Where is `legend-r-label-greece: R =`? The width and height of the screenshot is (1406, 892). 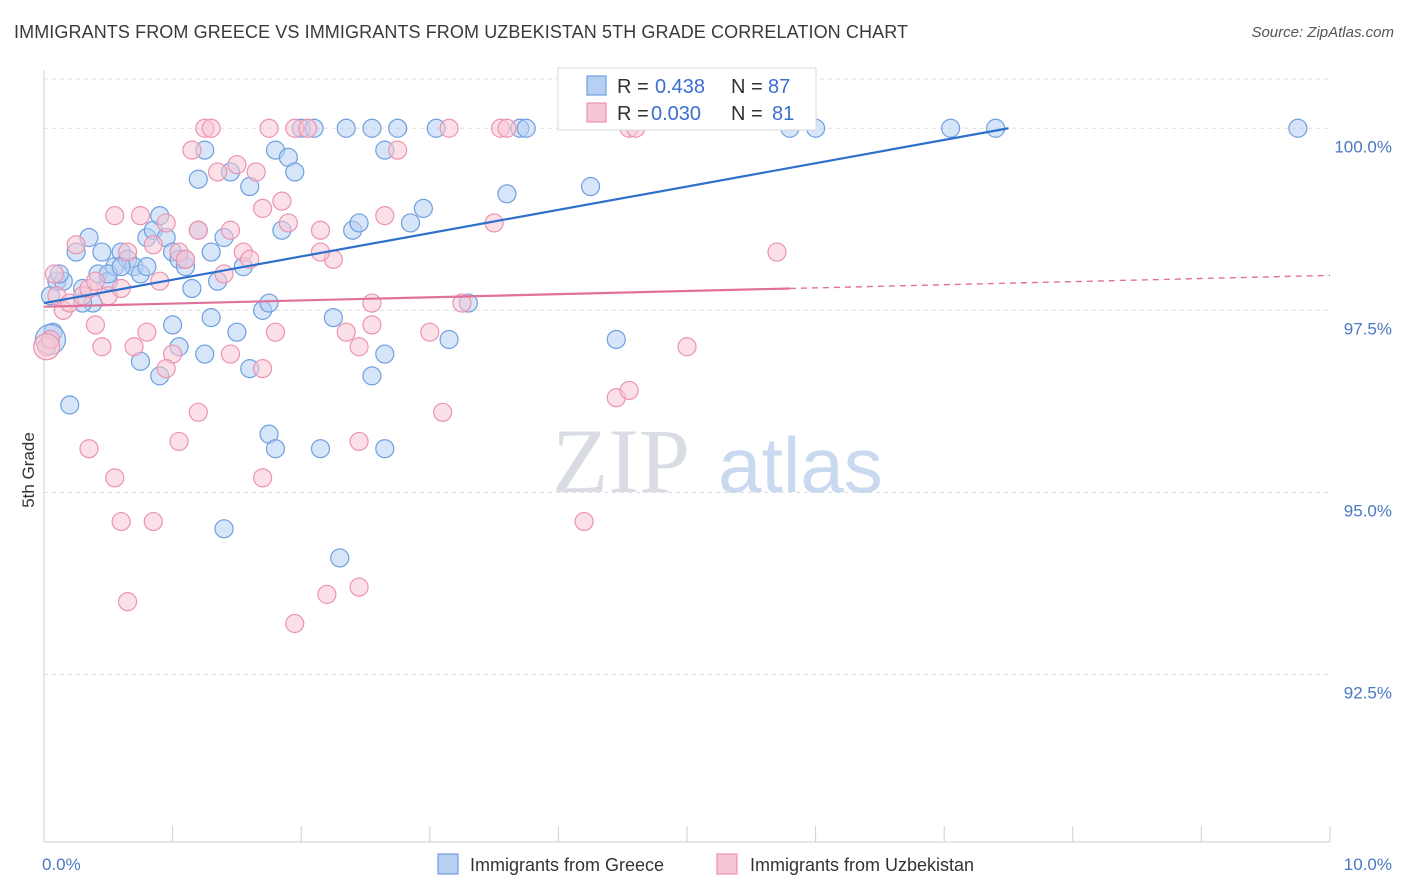
legend-r-label-greece: R = is located at coordinates (633, 87).